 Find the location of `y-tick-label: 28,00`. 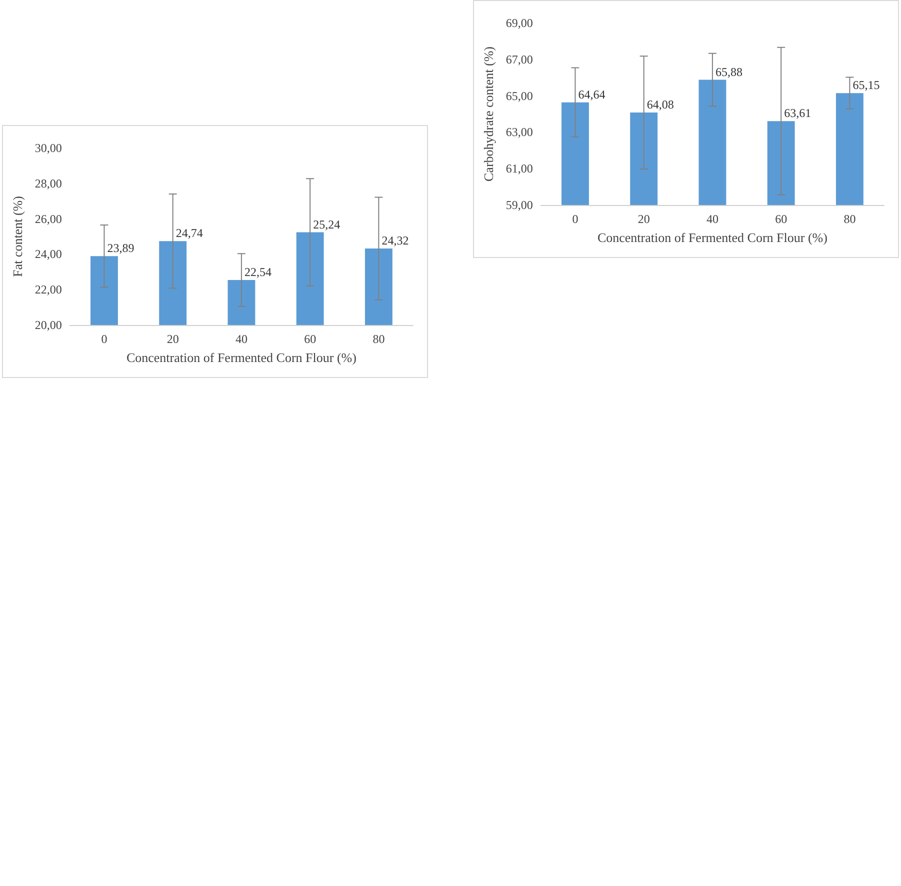

y-tick-label: 28,00 is located at coordinates (48, 183).